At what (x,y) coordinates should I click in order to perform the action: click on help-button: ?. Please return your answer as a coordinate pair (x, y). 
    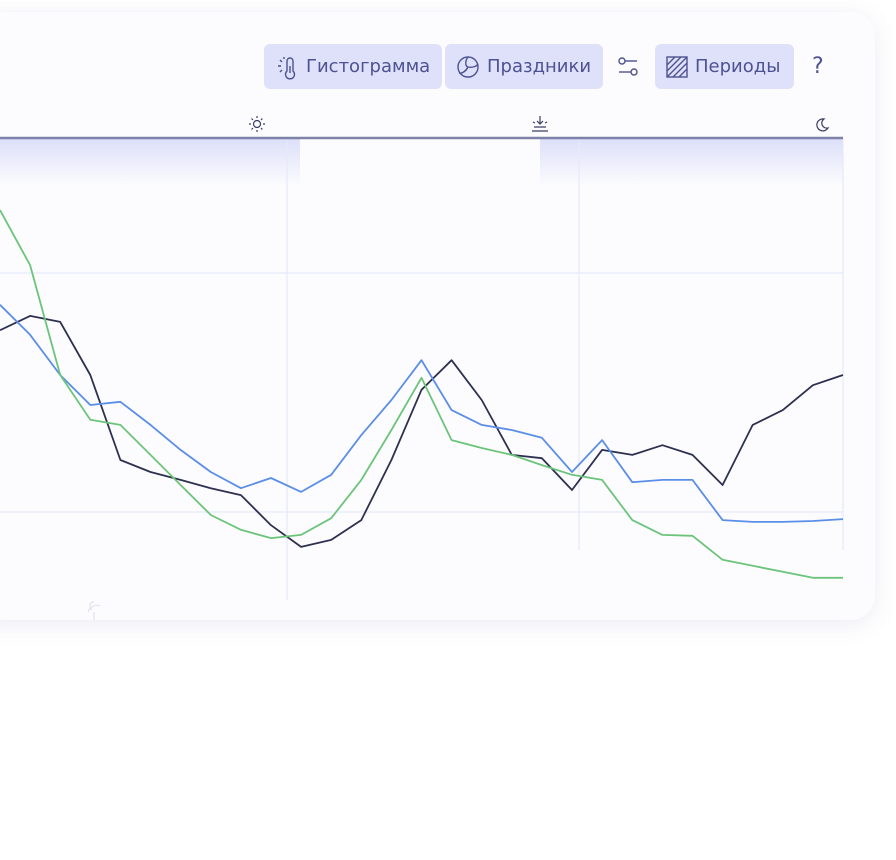
    Looking at the image, I should click on (818, 66).